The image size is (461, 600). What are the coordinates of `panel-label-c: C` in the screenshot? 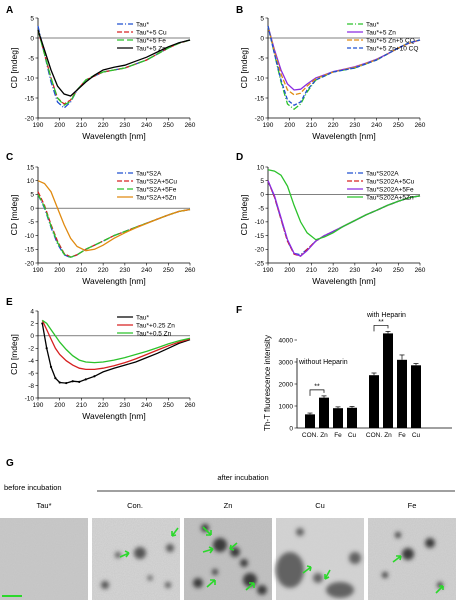 It's located at (9, 157).